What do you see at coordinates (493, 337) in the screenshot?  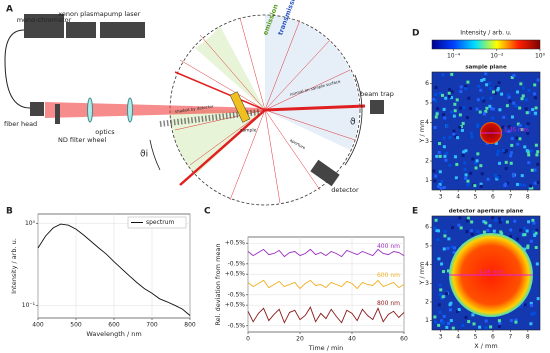 I see `x-tick-label: 6` at bounding box center [493, 337].